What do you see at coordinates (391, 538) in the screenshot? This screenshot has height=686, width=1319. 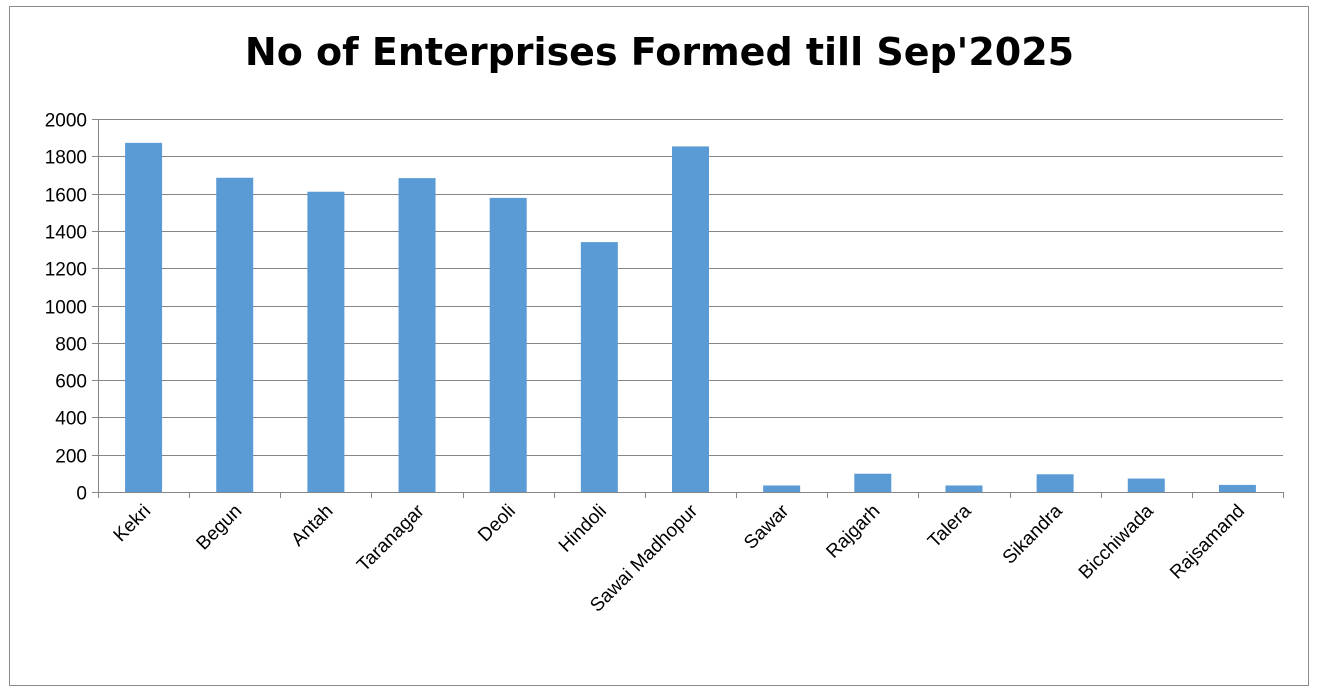 I see `x-tick-label: Taranagar` at bounding box center [391, 538].